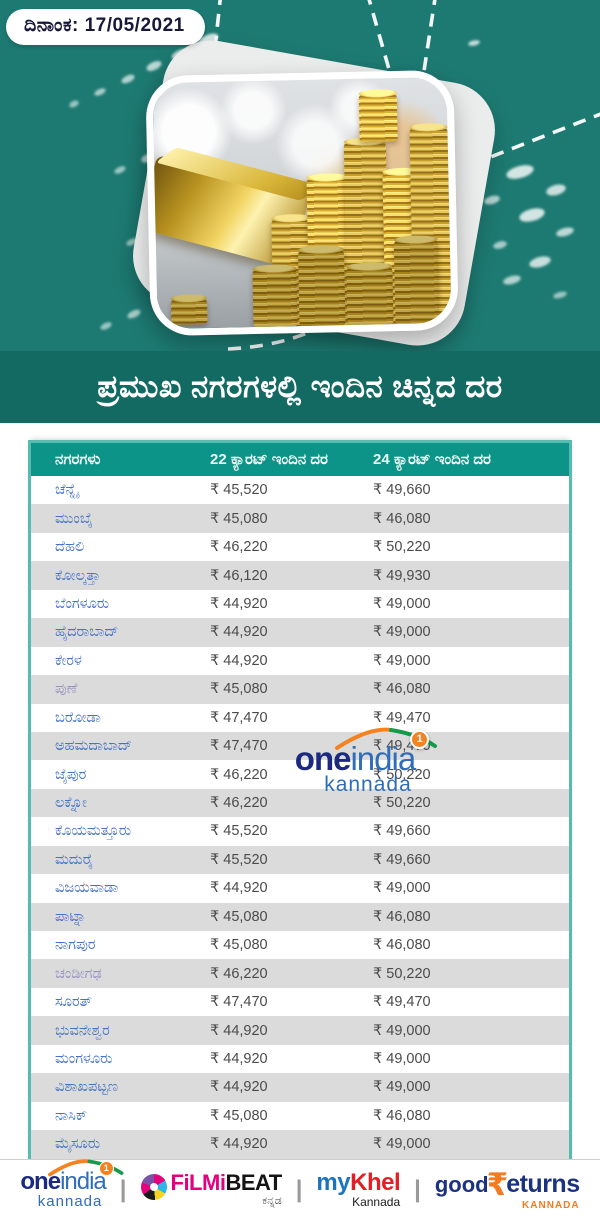 Image resolution: width=600 pixels, height=1219 pixels. Describe the element at coordinates (300, 490) in the screenshot. I see `table-row: ಚೆನ್ನೈ ₹ 45,520 ₹ 49,660` at that location.